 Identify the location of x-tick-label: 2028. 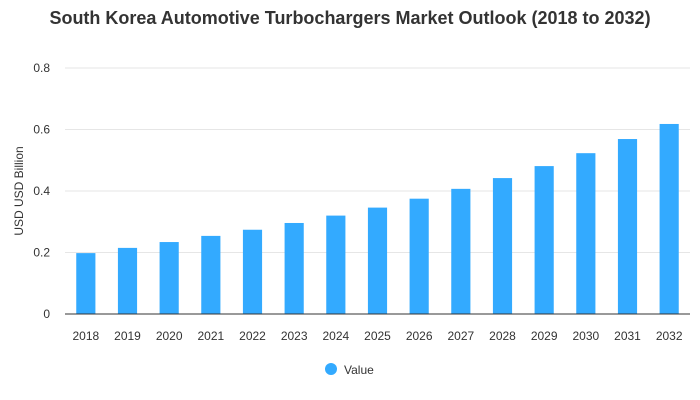
(502, 336).